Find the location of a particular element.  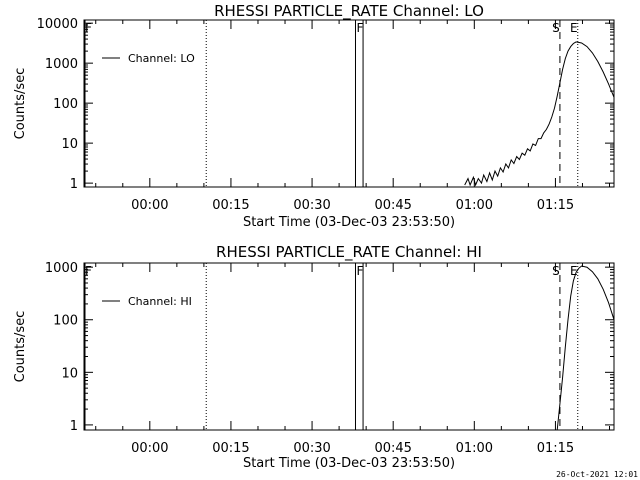

footer-timestamp: 26-Oct-2021 12:01 is located at coordinates (597, 474).